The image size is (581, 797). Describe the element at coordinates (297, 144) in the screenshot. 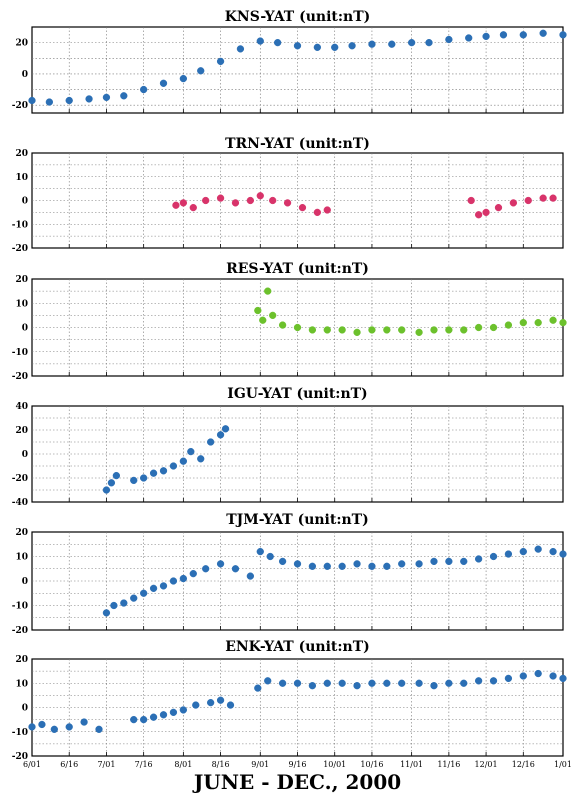

I see `chart-title: TRN-YAT (unit:nT)` at that location.